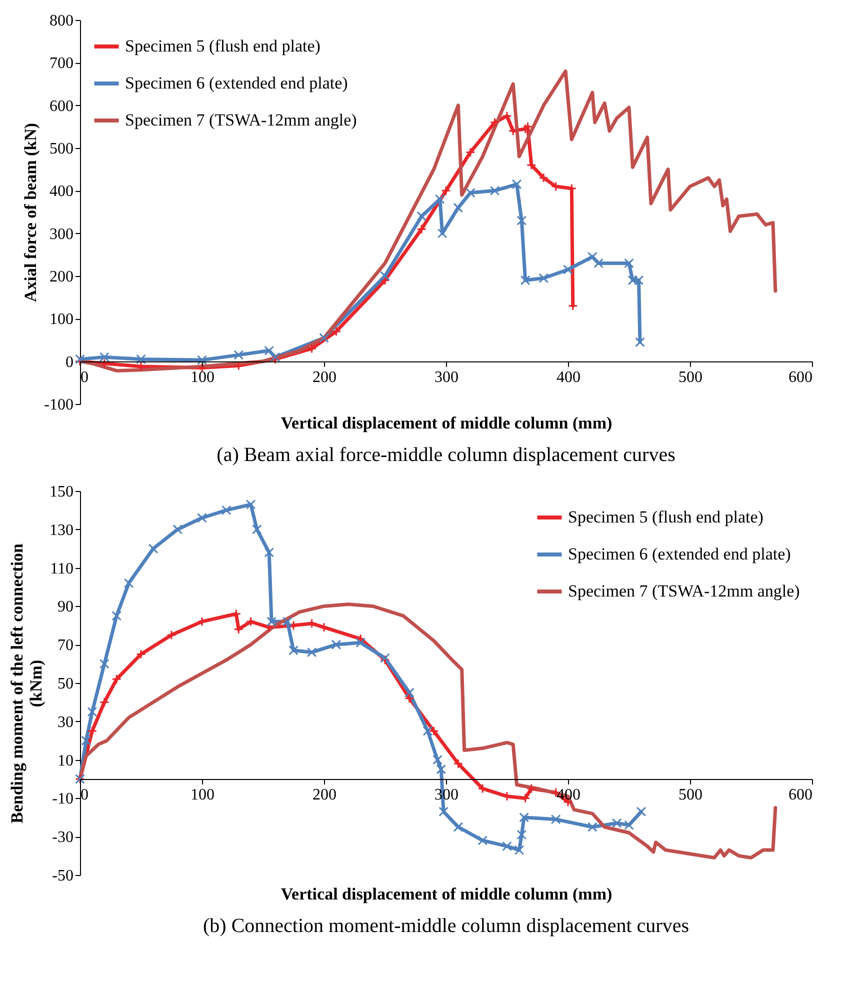  Describe the element at coordinates (63, 876) in the screenshot. I see `y-tick-label: -50` at that location.